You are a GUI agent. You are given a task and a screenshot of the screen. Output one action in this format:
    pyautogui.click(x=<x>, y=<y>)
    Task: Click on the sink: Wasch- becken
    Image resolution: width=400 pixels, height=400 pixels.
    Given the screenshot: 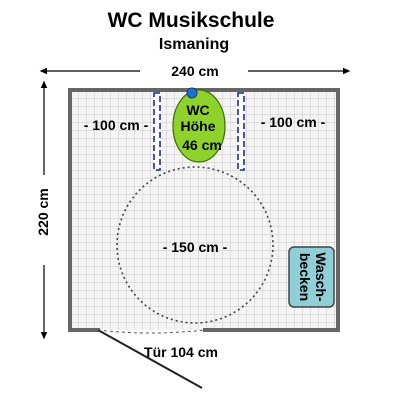 What is the action you would take?
    pyautogui.click(x=311, y=277)
    